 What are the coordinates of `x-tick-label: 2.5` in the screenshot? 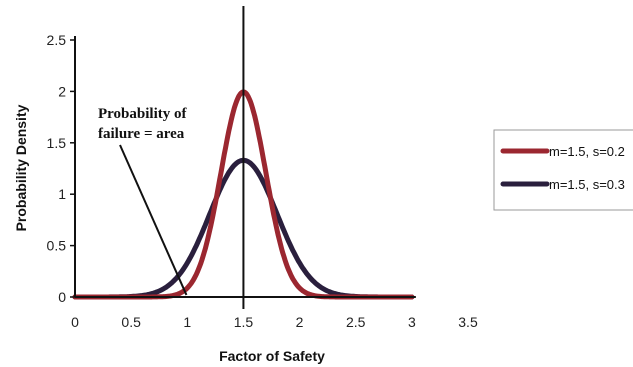 It's located at (356, 322).